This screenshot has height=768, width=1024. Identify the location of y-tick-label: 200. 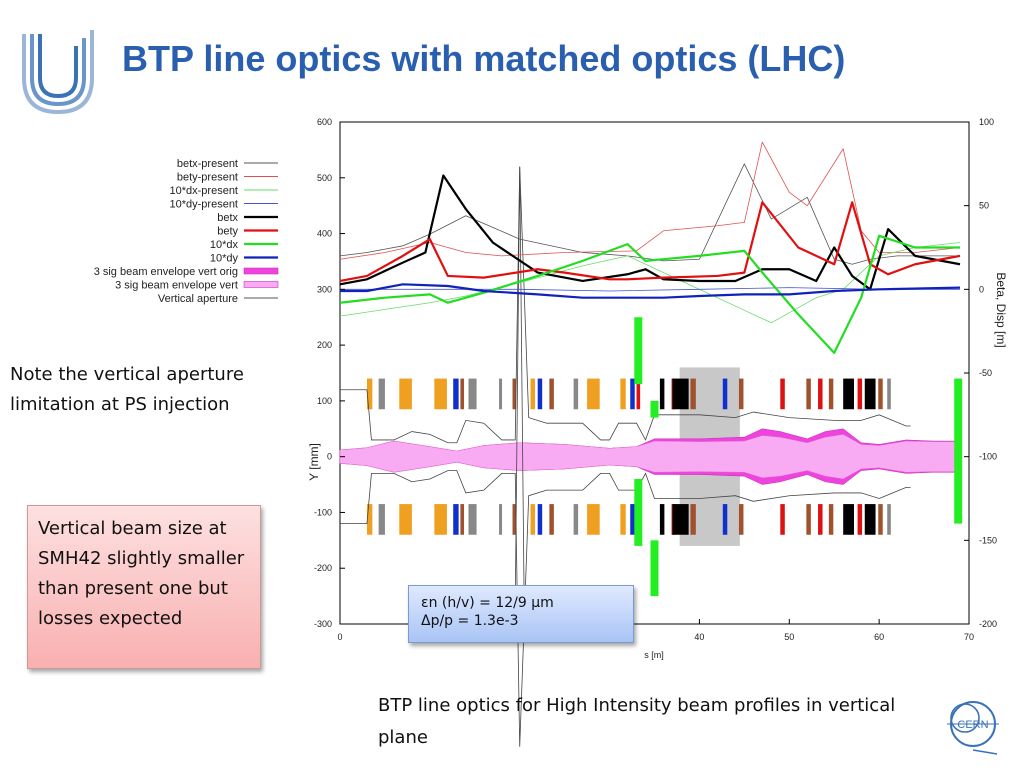
(324, 345).